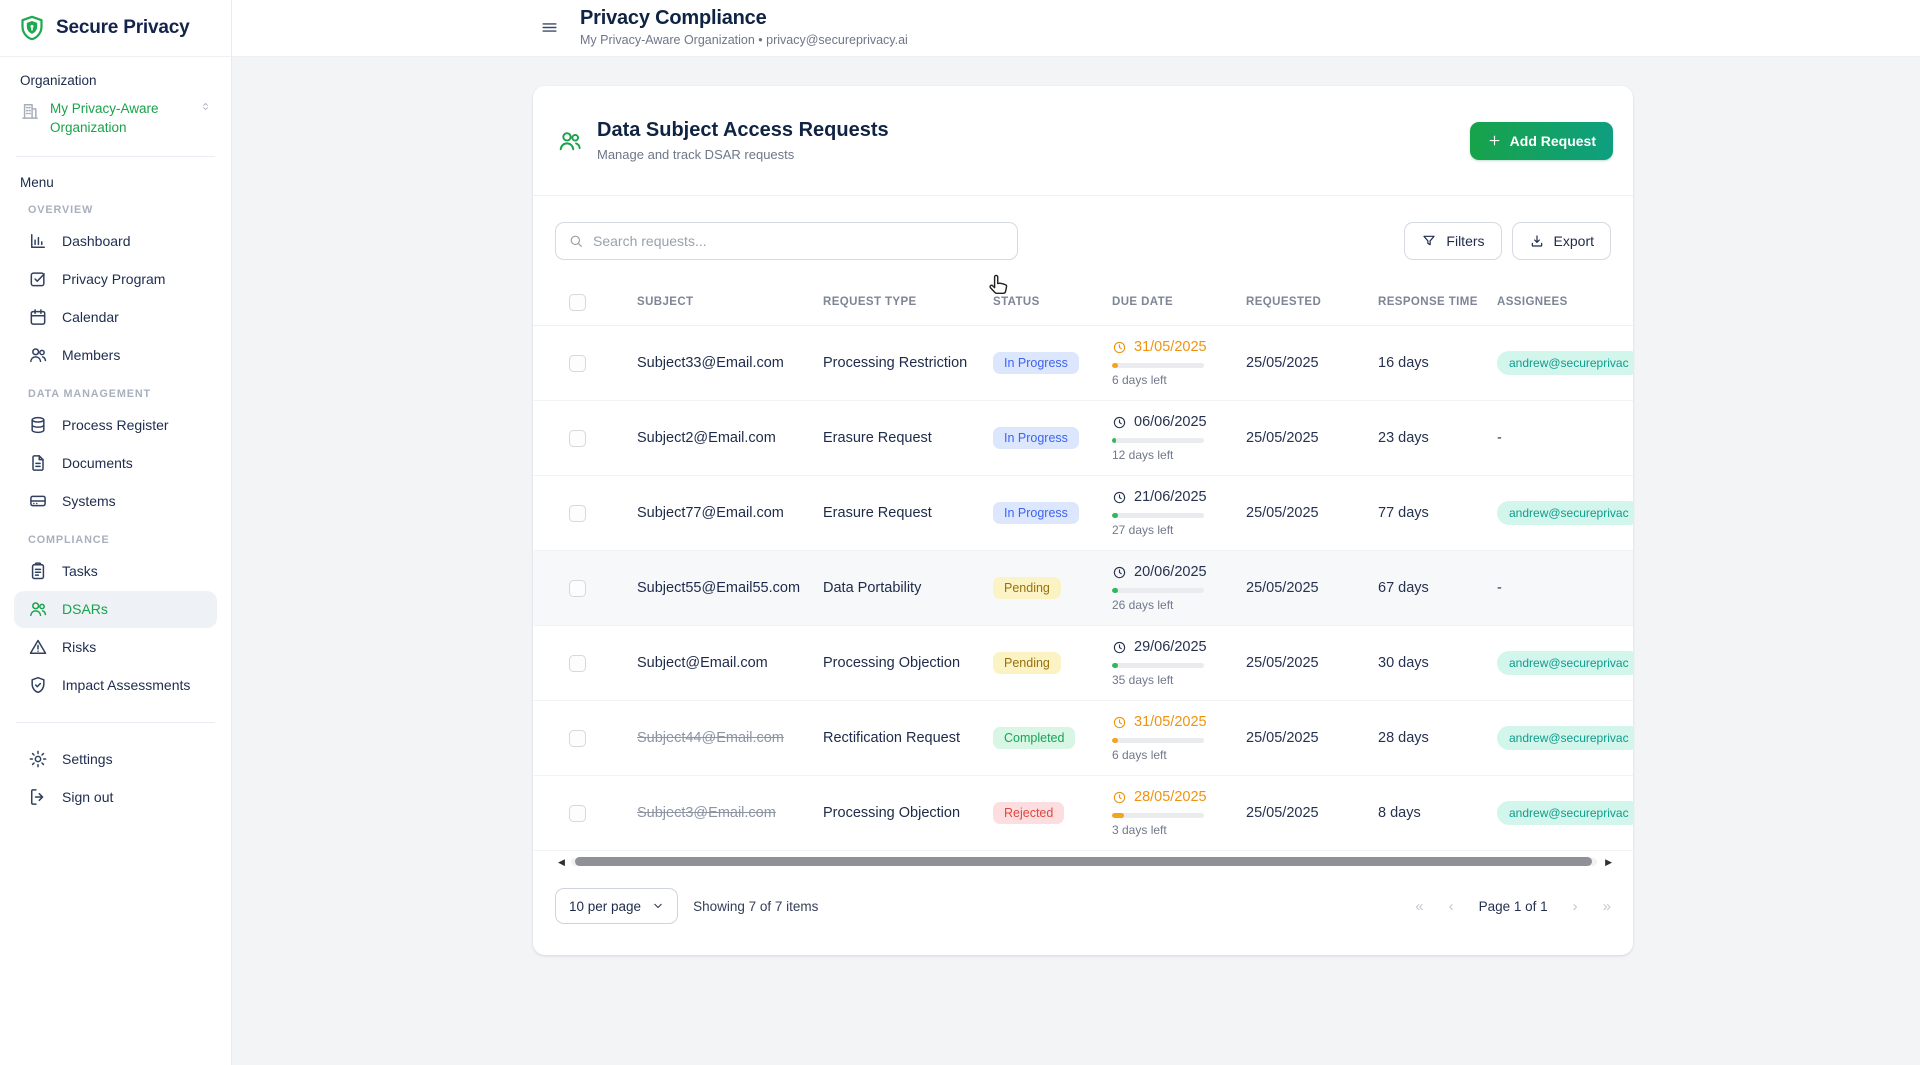  Describe the element at coordinates (1575, 906) in the screenshot. I see `next-page-button: ›` at that location.